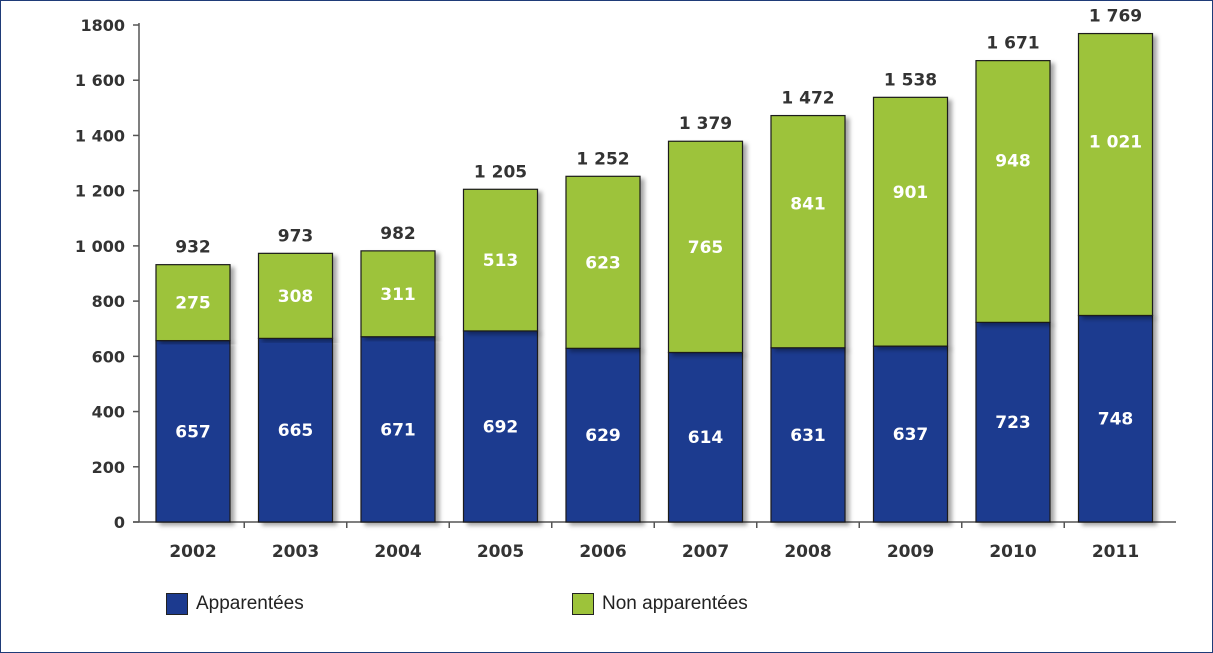 The image size is (1213, 653). What do you see at coordinates (1012, 552) in the screenshot?
I see `category-label: 2010` at bounding box center [1012, 552].